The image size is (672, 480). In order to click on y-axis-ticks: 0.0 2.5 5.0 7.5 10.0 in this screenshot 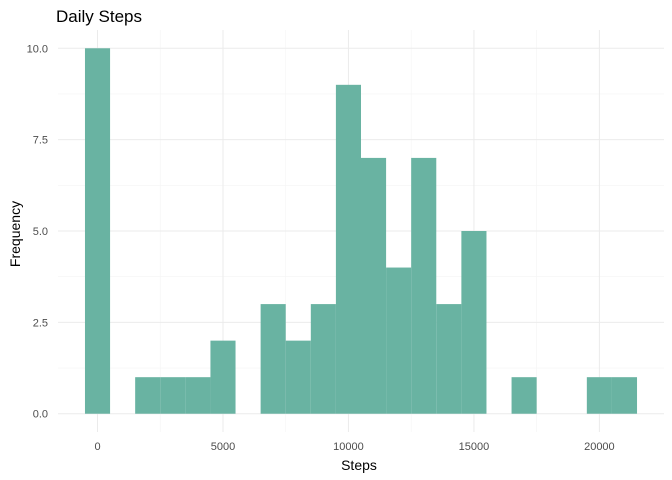, I will do `click(37, 231)`.